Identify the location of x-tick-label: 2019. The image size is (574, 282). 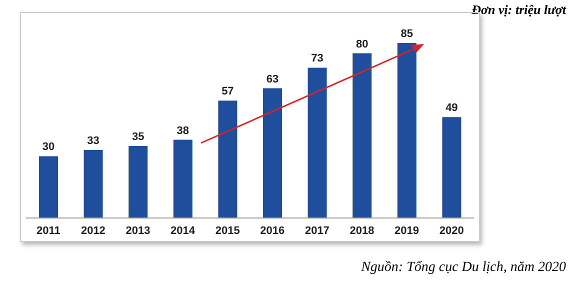
(407, 230).